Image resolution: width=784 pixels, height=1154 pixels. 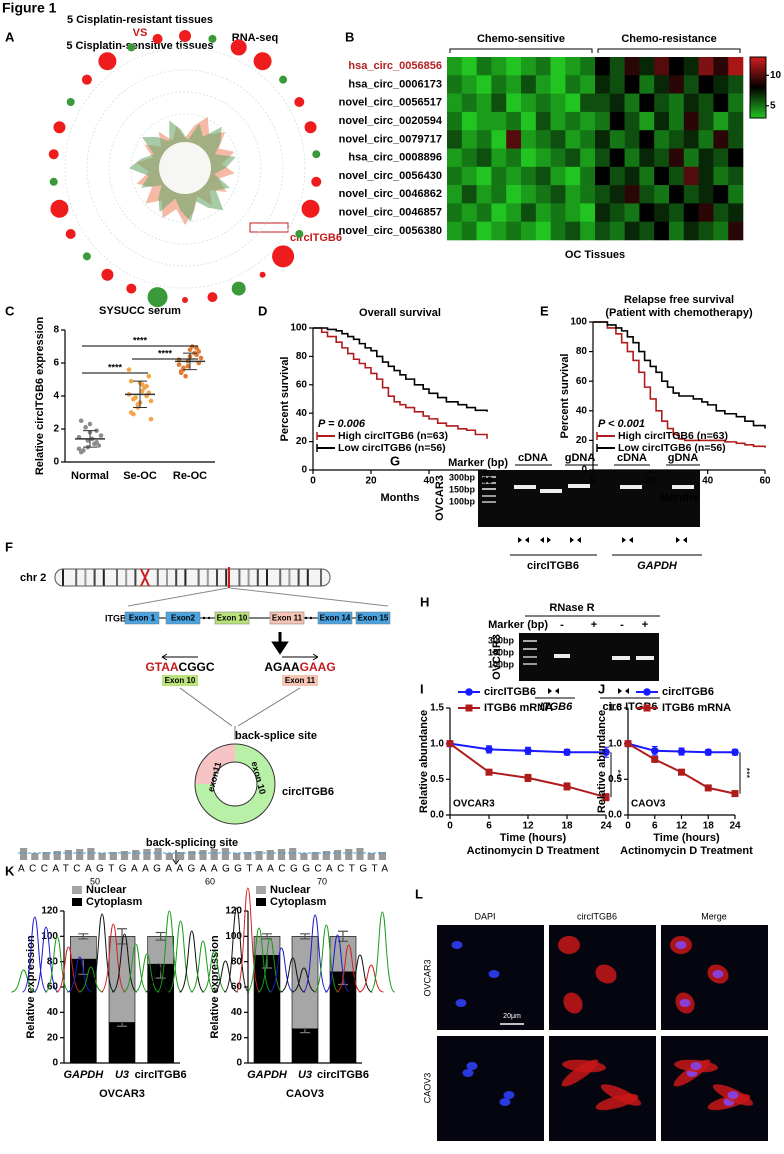 What do you see at coordinates (305, 1094) in the screenshot?
I see `x-axis-label: CAOV3` at bounding box center [305, 1094].